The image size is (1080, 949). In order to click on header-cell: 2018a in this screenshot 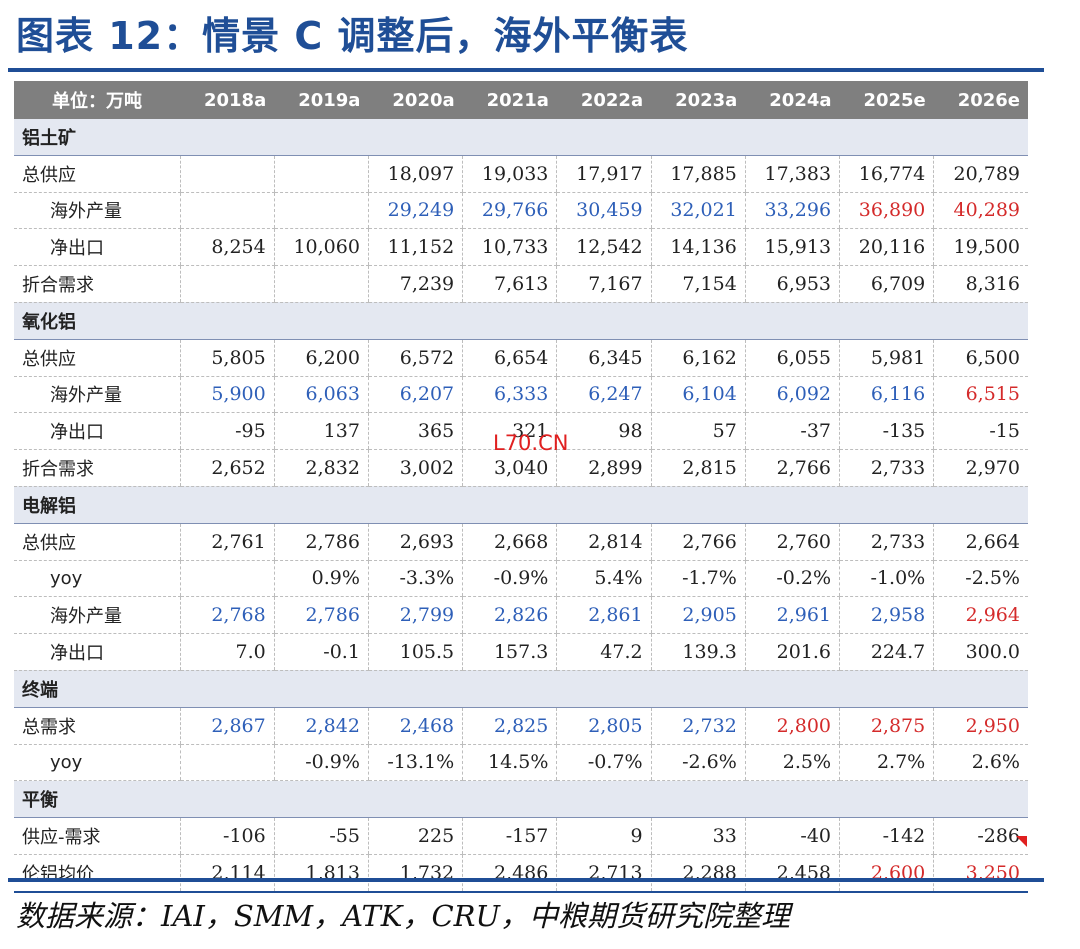, I will do `click(227, 100)`.